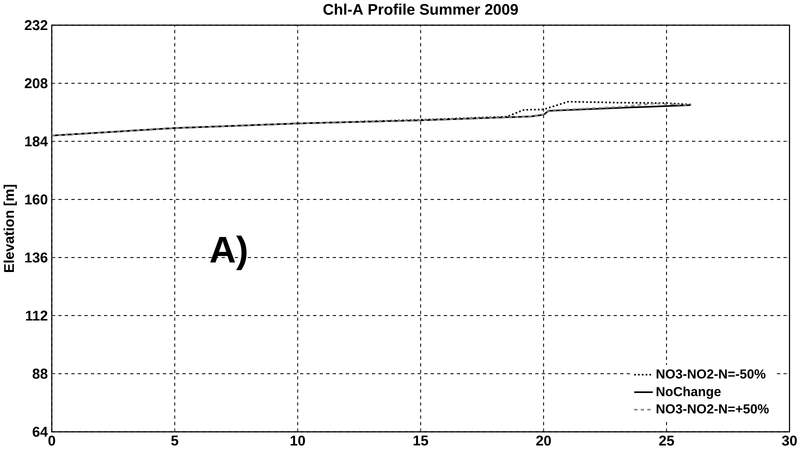 Image resolution: width=801 pixels, height=449 pixels. What do you see at coordinates (711, 373) in the screenshot?
I see `legend-label: NO3-NO2-N=-50%` at bounding box center [711, 373].